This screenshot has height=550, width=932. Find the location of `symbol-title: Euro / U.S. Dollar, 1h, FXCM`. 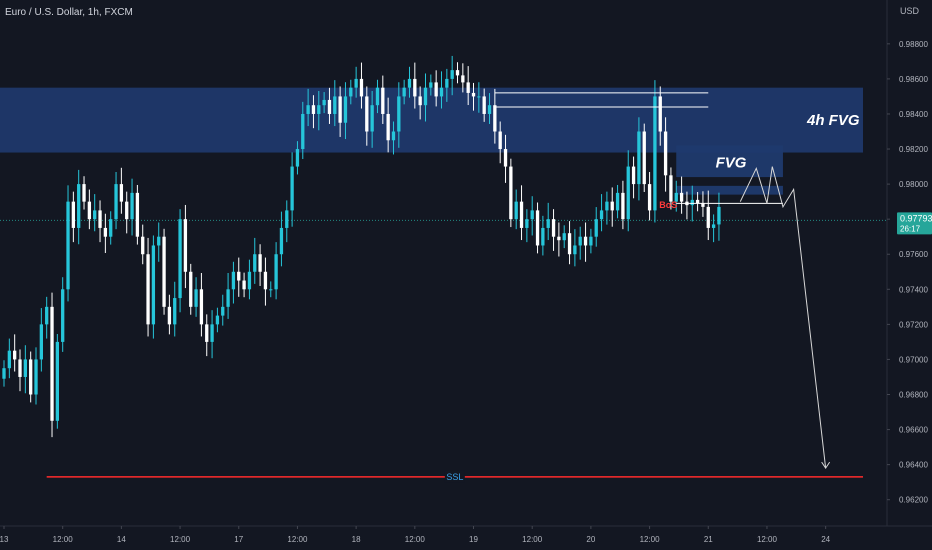

symbol-title: Euro / U.S. Dollar, 1h, FXCM is located at coordinates (69, 12).